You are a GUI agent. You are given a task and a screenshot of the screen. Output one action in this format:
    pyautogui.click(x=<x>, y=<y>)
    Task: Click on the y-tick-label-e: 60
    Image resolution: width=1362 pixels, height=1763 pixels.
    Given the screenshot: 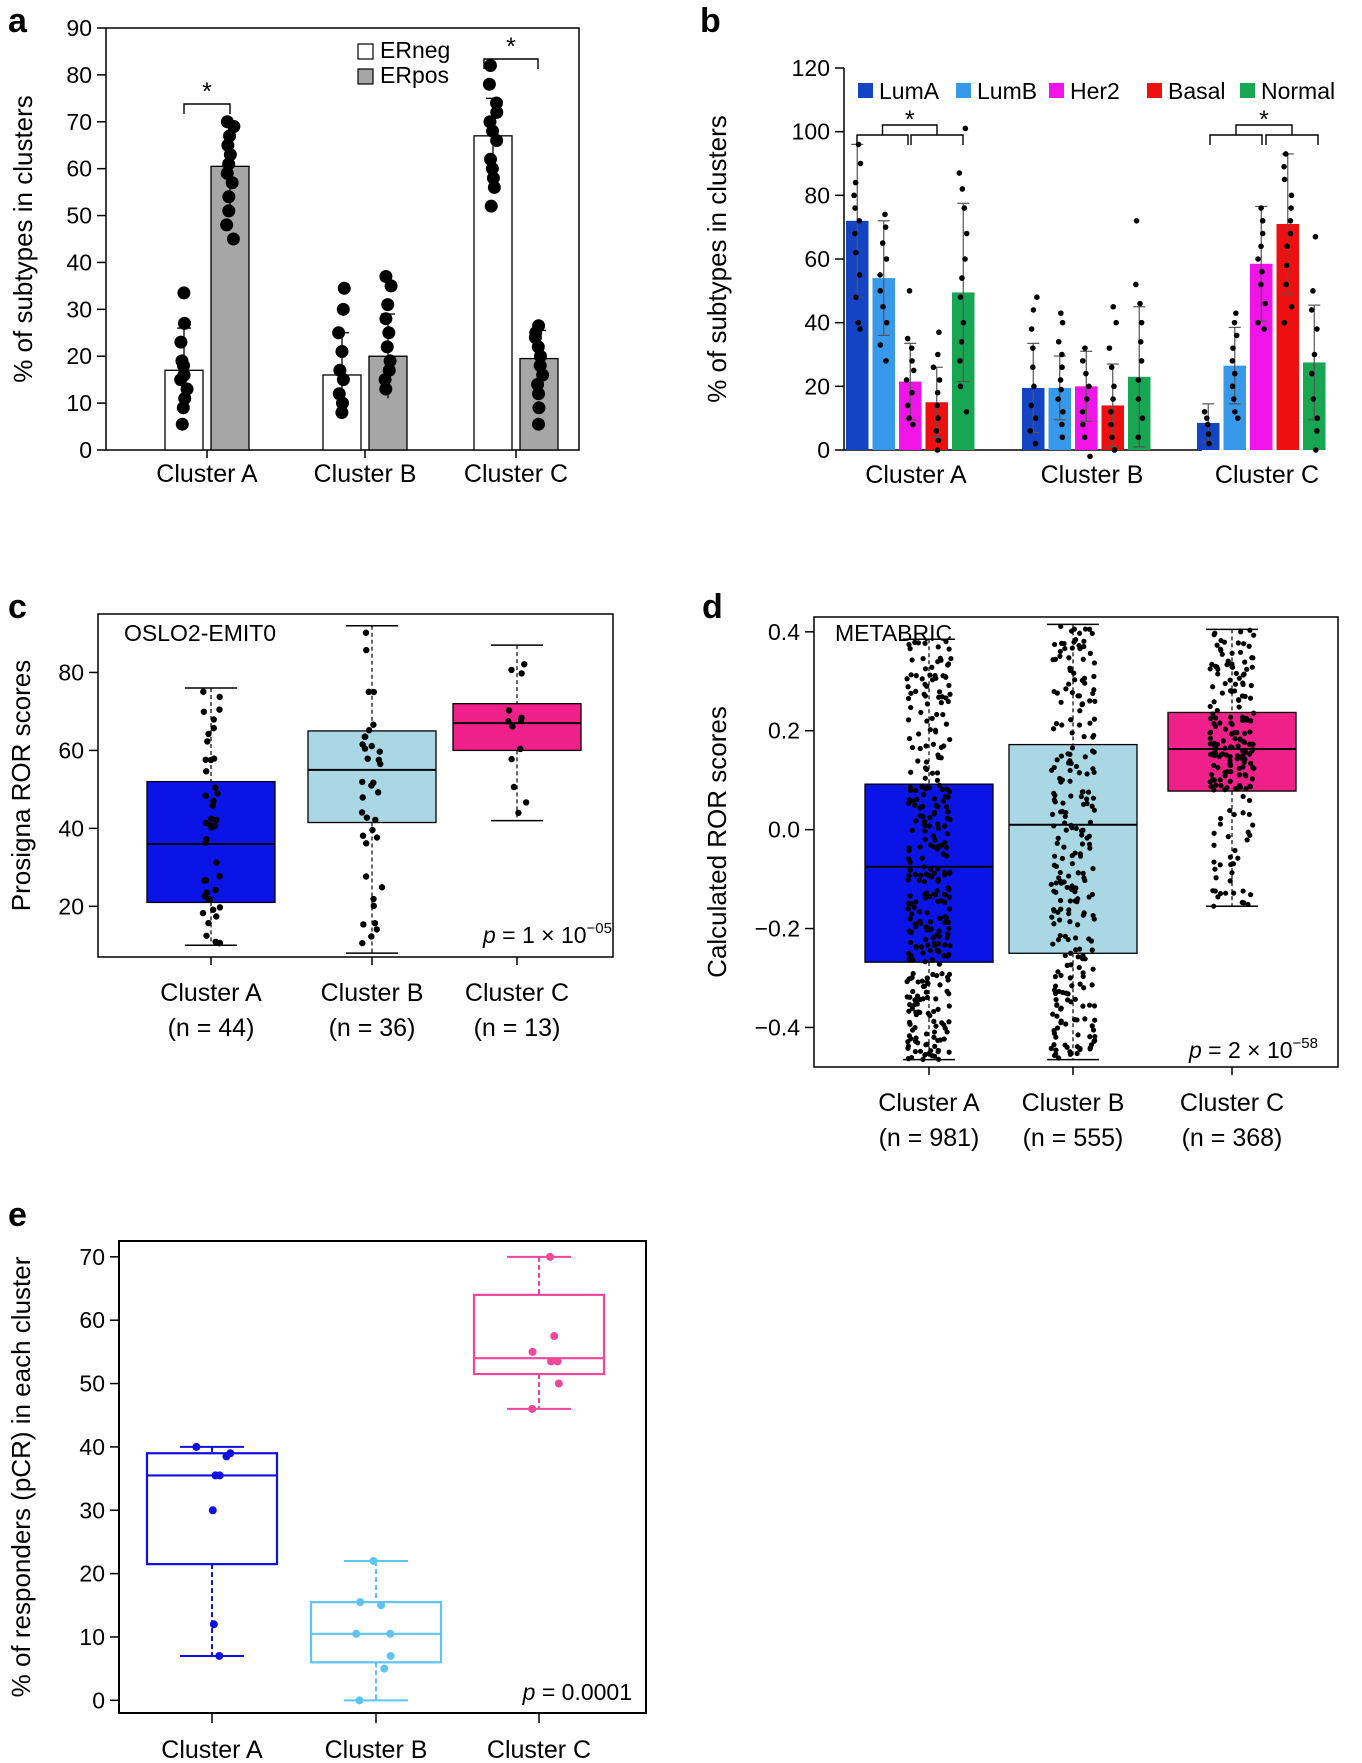 What is the action you would take?
    pyautogui.click(x=92, y=1320)
    